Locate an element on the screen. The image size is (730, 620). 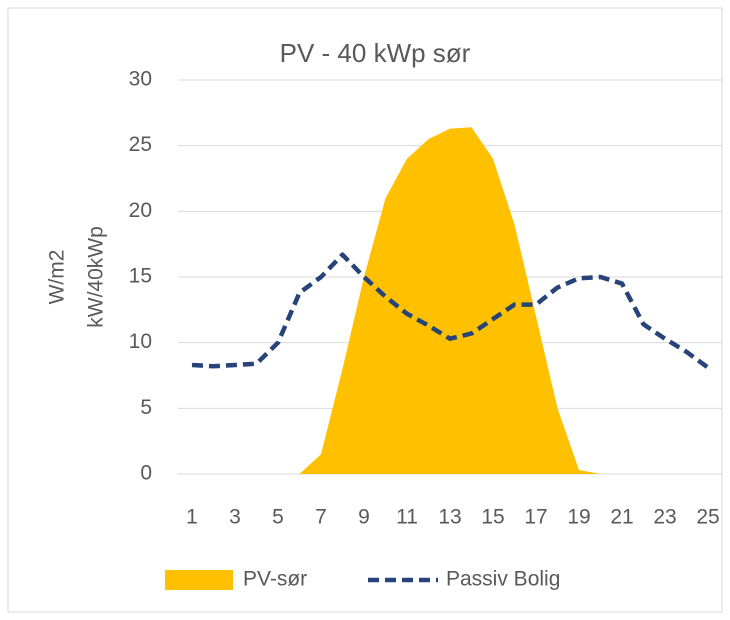
y-tick-label: 0 is located at coordinates (146, 473).